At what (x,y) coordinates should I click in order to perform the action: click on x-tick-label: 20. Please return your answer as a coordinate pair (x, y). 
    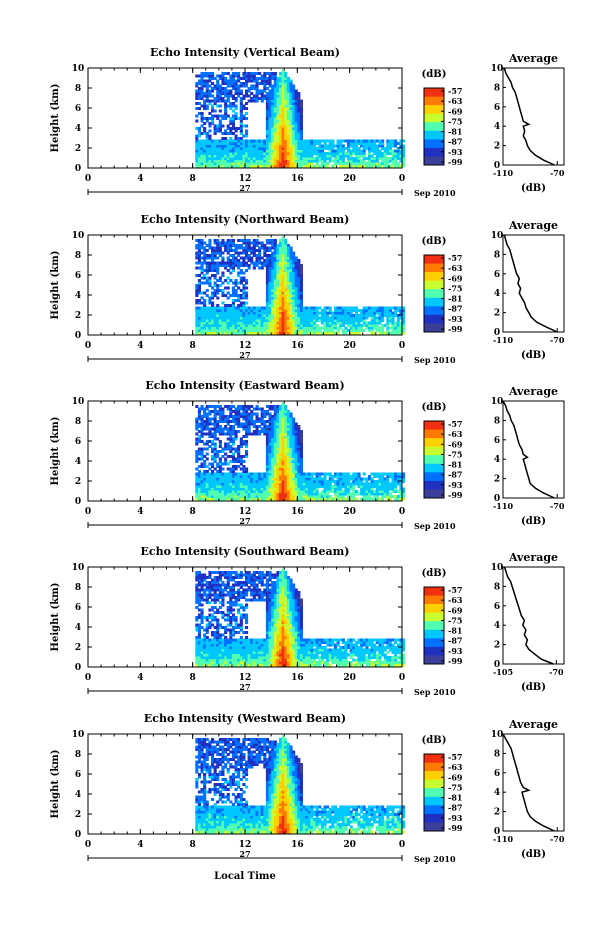
    Looking at the image, I should click on (349, 179).